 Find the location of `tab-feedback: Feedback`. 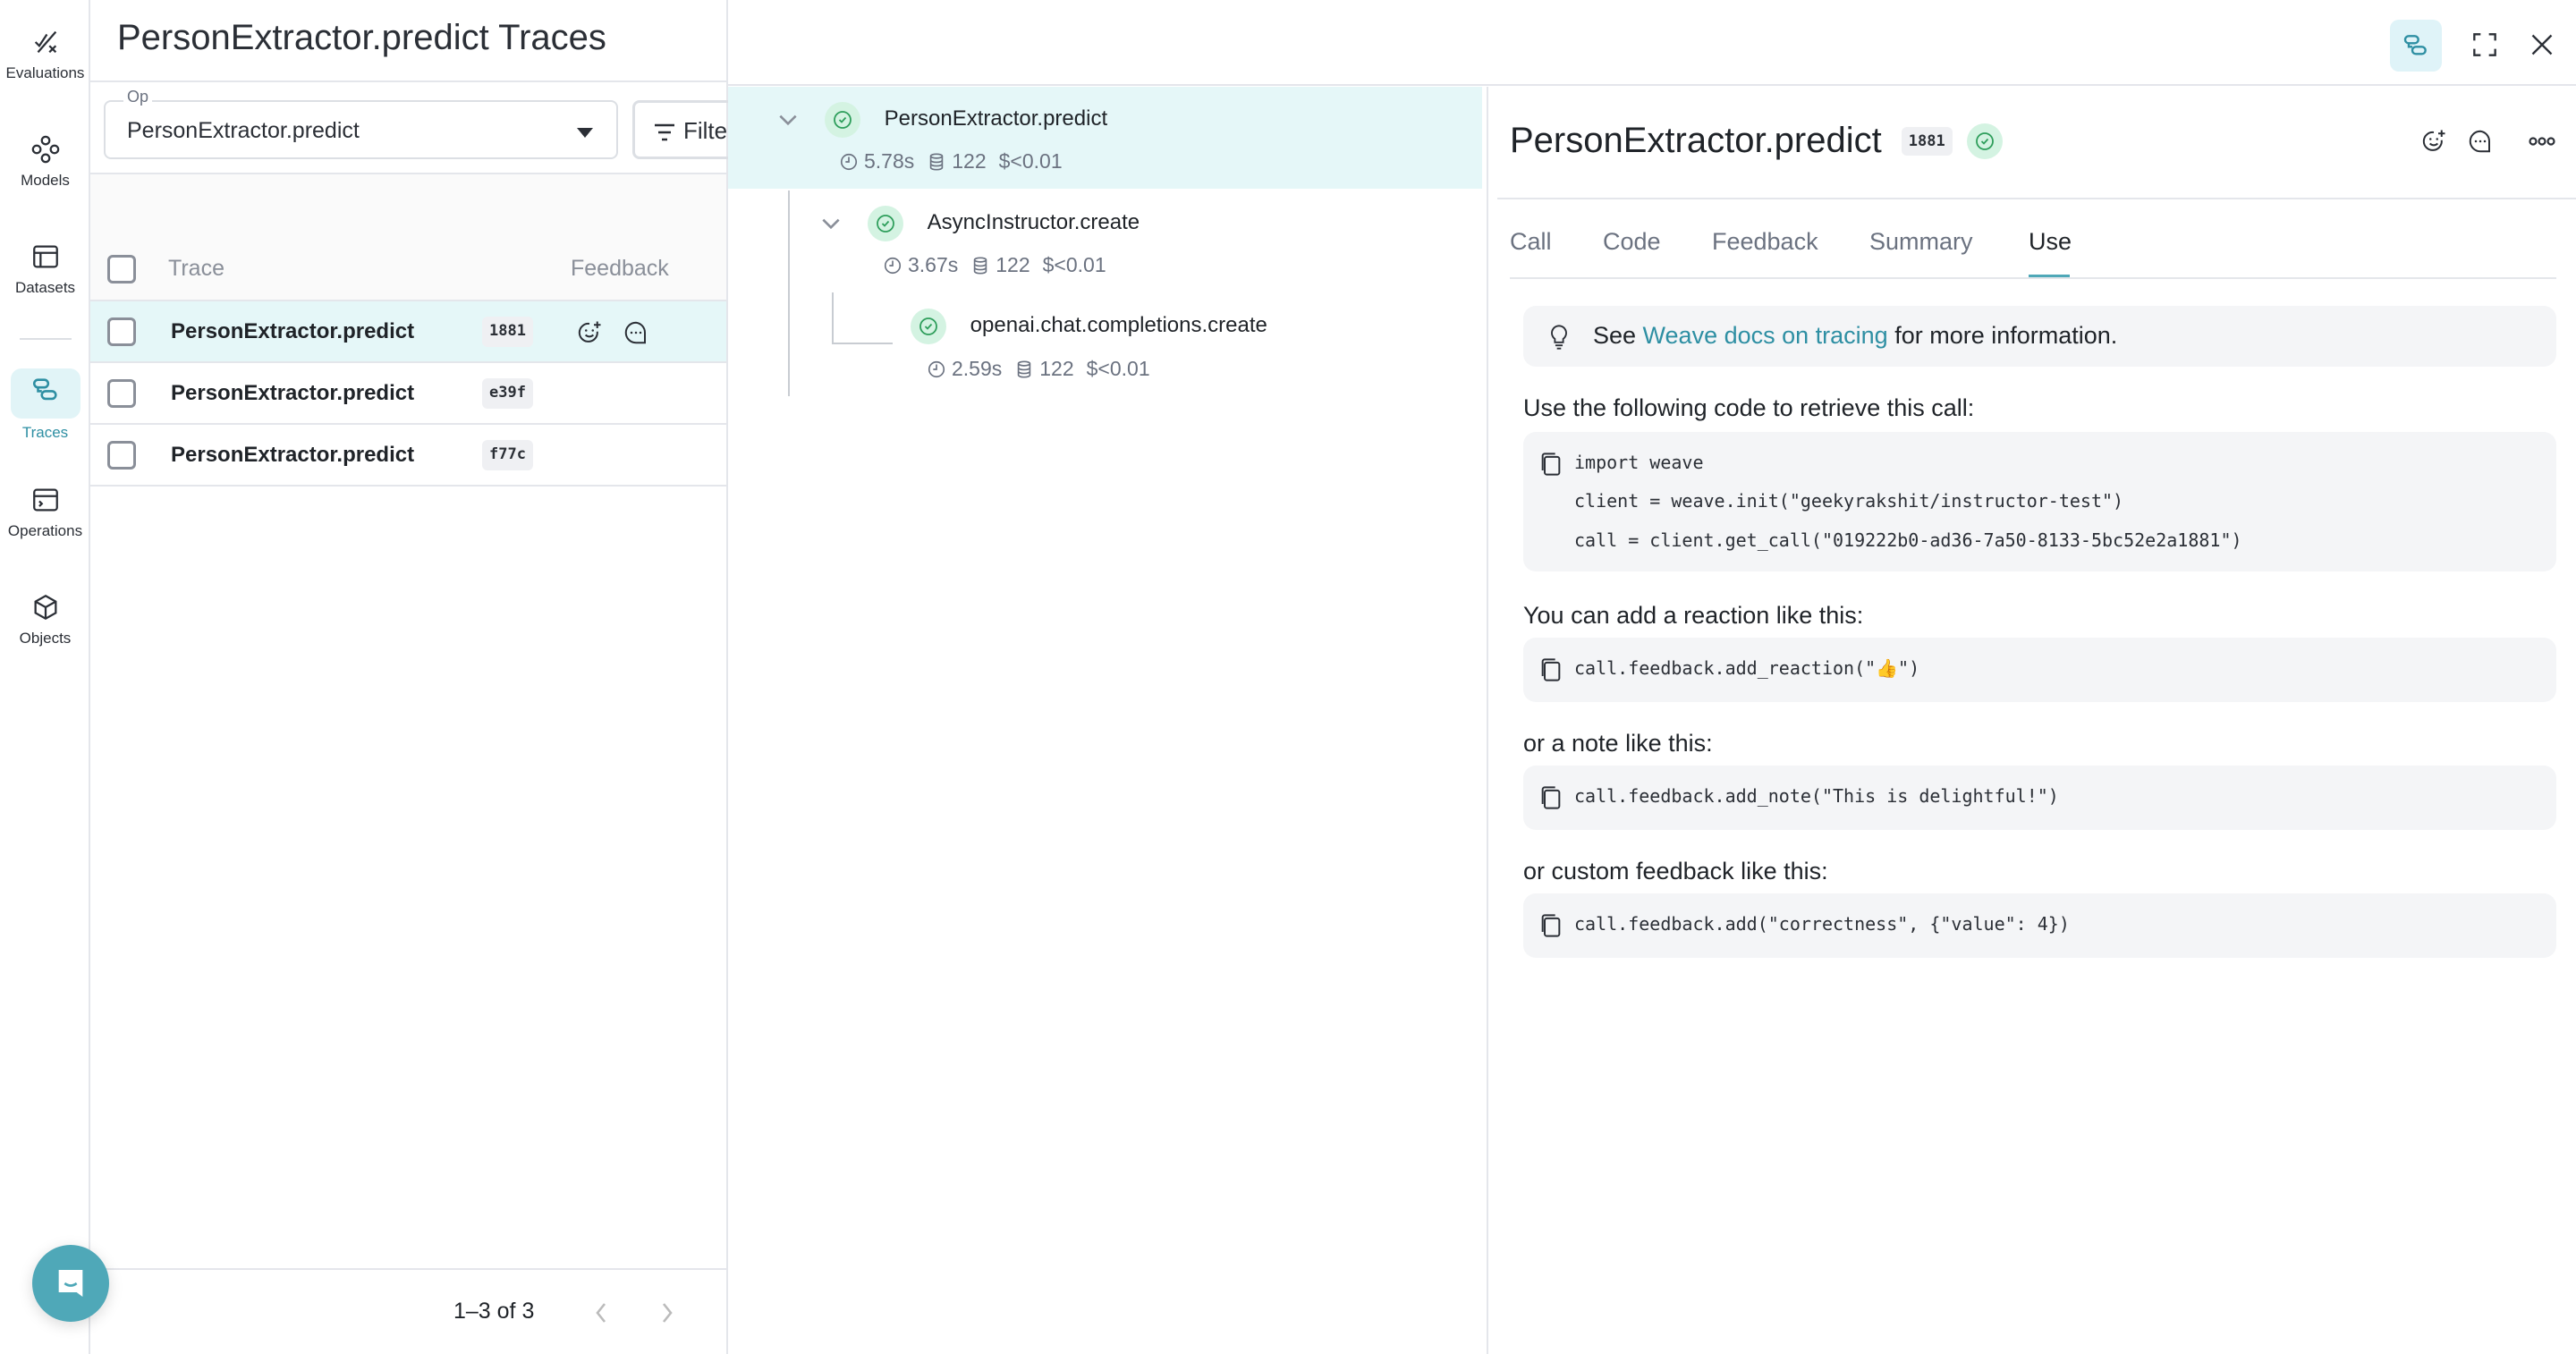

tab-feedback: Feedback is located at coordinates (1765, 242).